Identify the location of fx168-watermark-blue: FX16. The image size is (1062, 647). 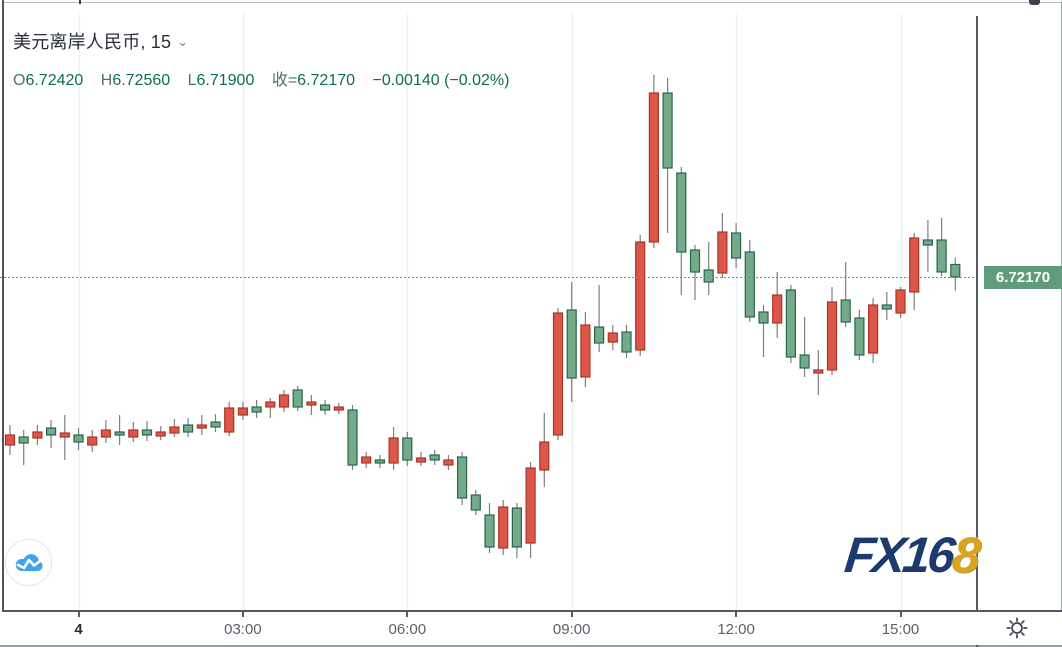
(899, 555).